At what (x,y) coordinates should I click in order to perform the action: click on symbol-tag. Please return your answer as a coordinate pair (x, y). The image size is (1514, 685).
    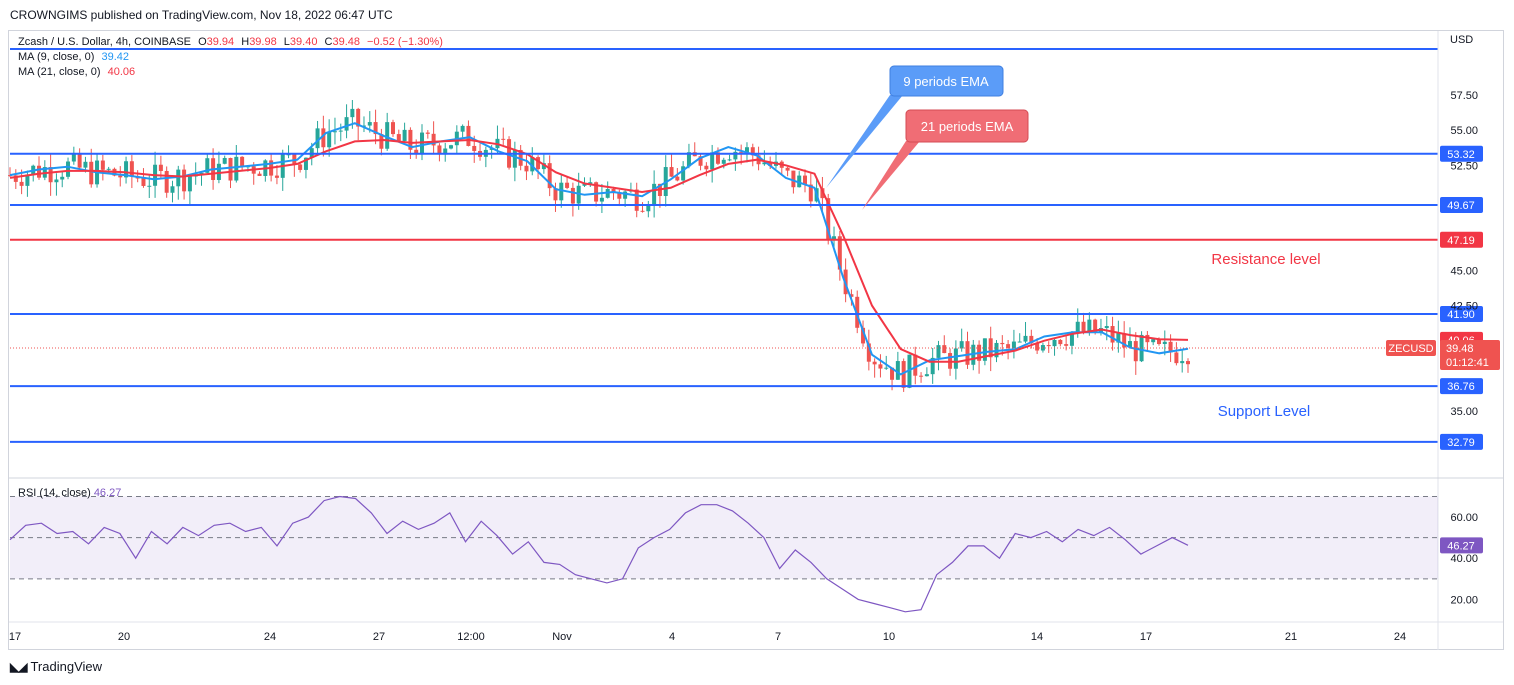
    Looking at the image, I should click on (1411, 347).